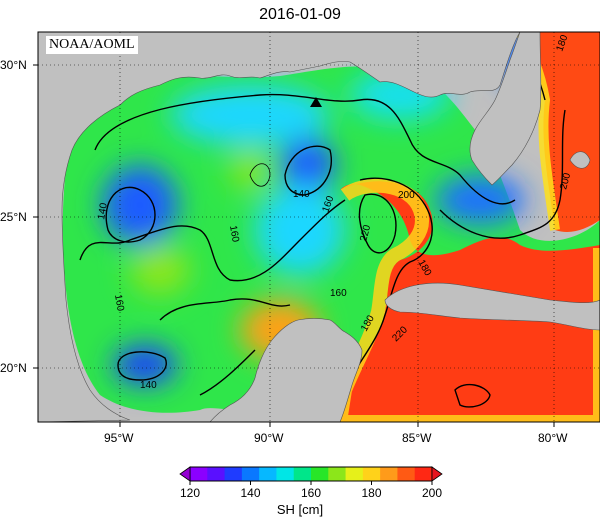  What do you see at coordinates (553, 438) in the screenshot?
I see `longitude-label: 80°W` at bounding box center [553, 438].